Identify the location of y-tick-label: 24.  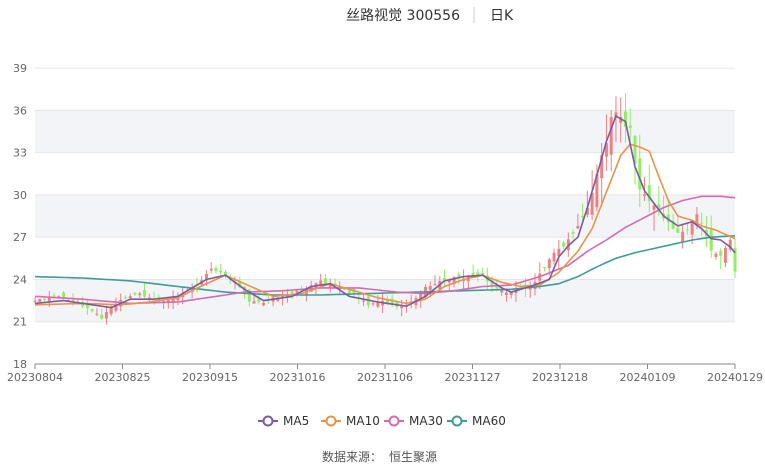
(20, 279).